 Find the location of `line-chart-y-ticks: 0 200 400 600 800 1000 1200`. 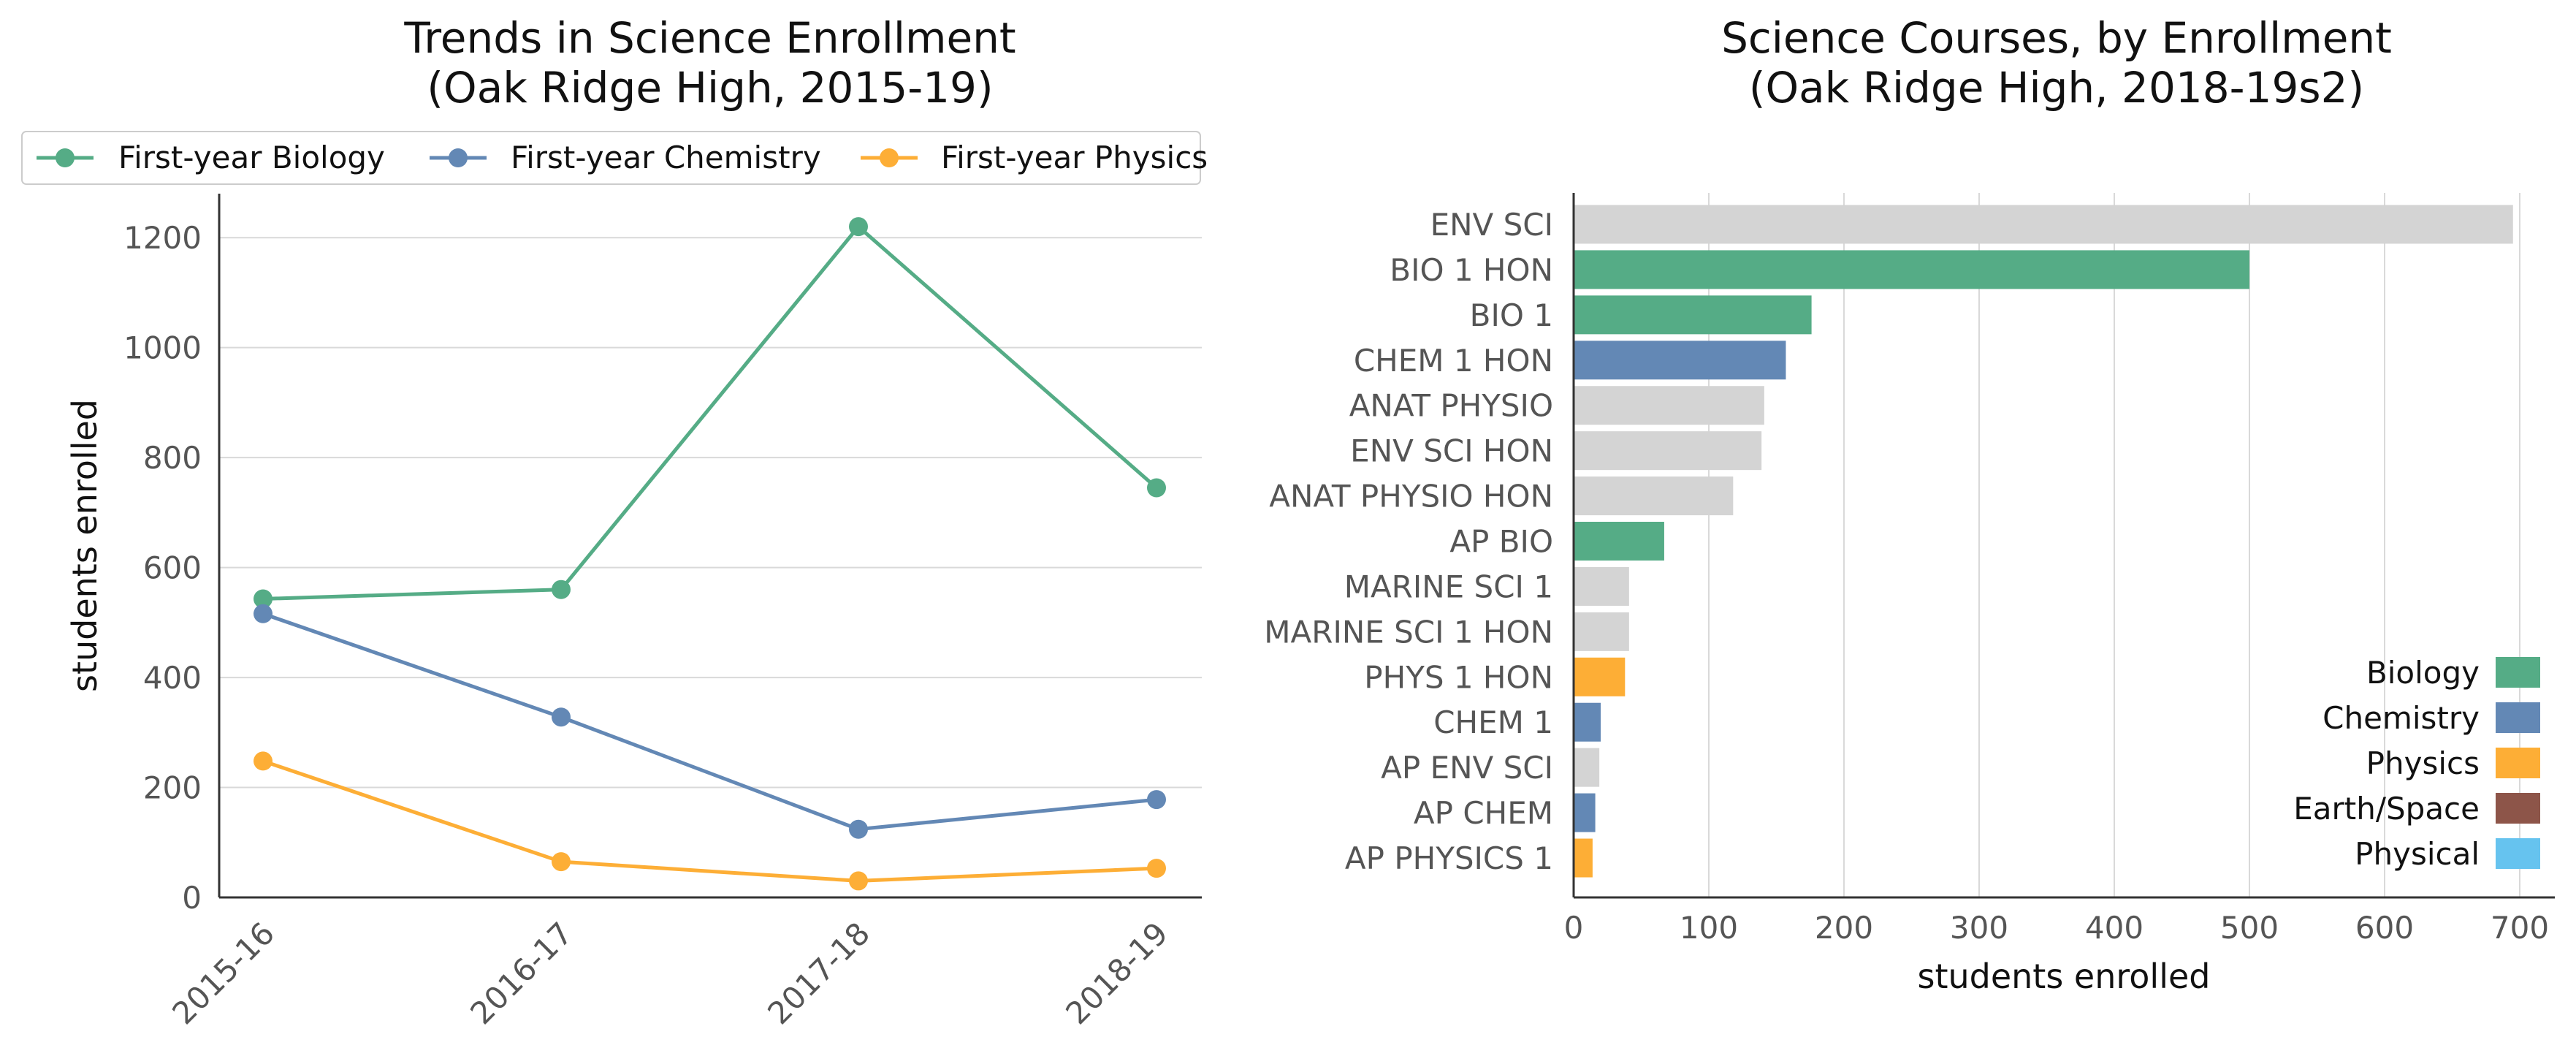

line-chart-y-ticks: 0 200 400 600 800 1000 1200 is located at coordinates (162, 568).